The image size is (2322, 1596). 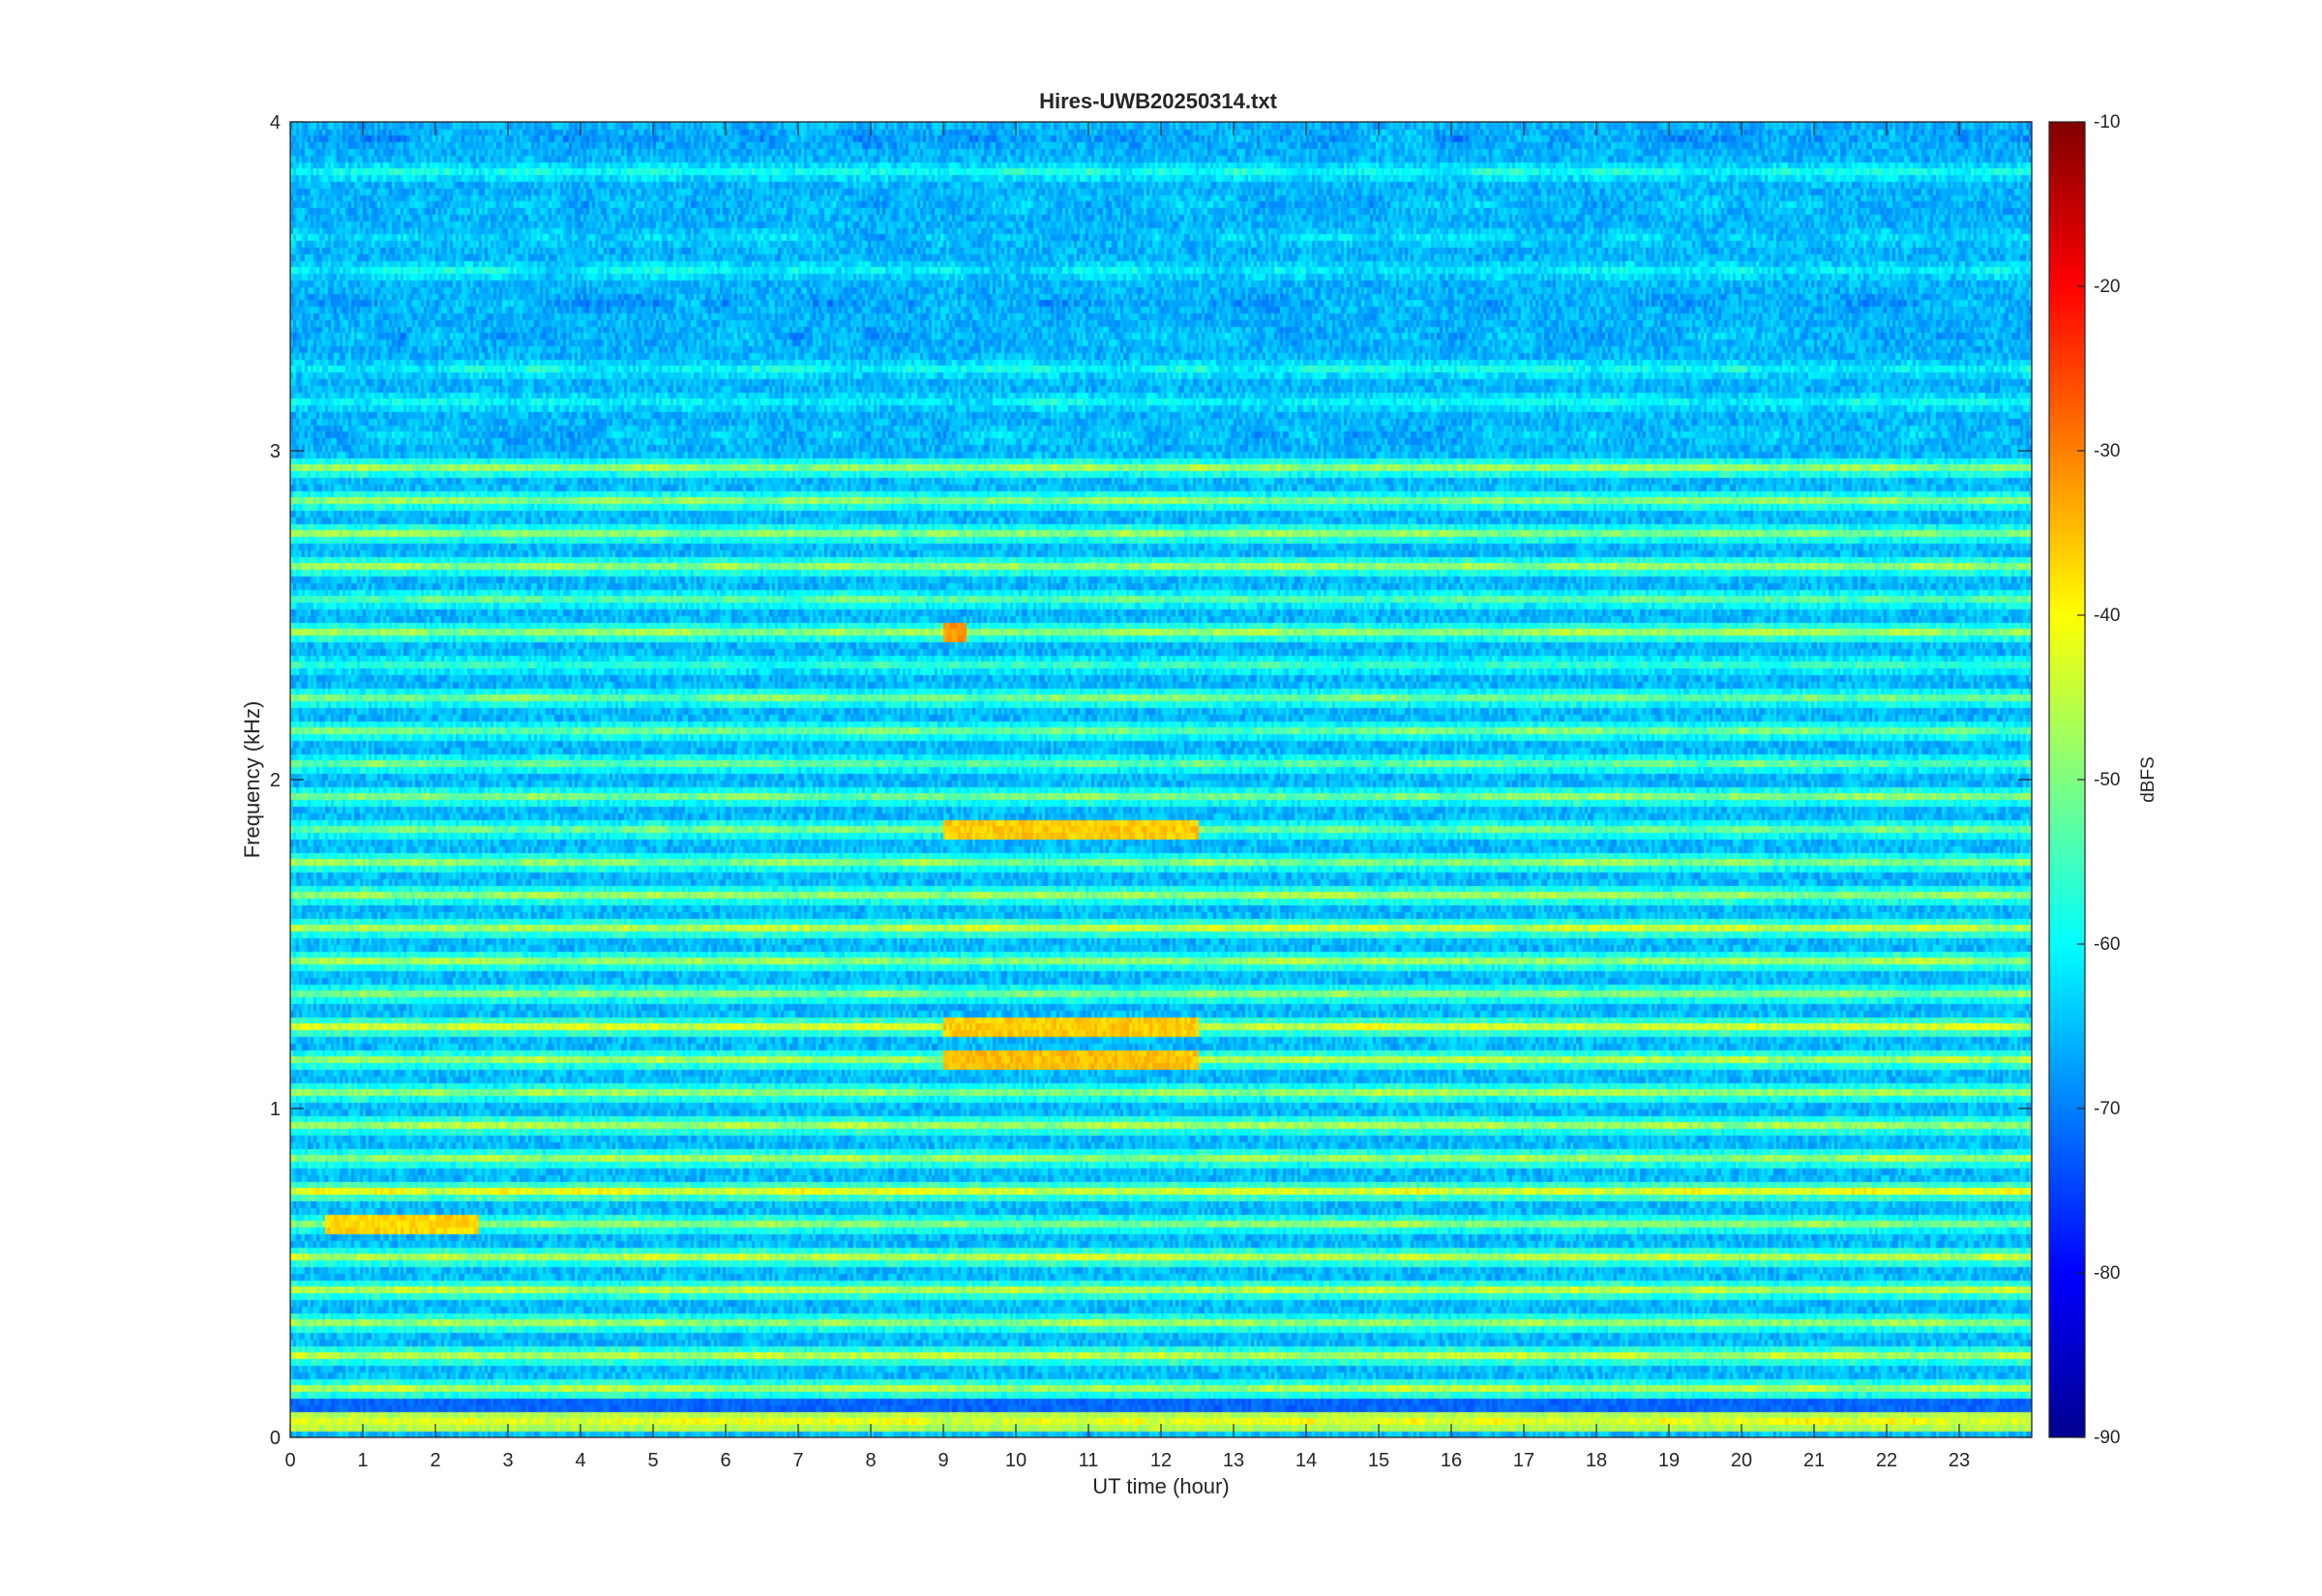 What do you see at coordinates (1158, 101) in the screenshot?
I see `chart-title: Hires-UWB20250314.txt` at bounding box center [1158, 101].